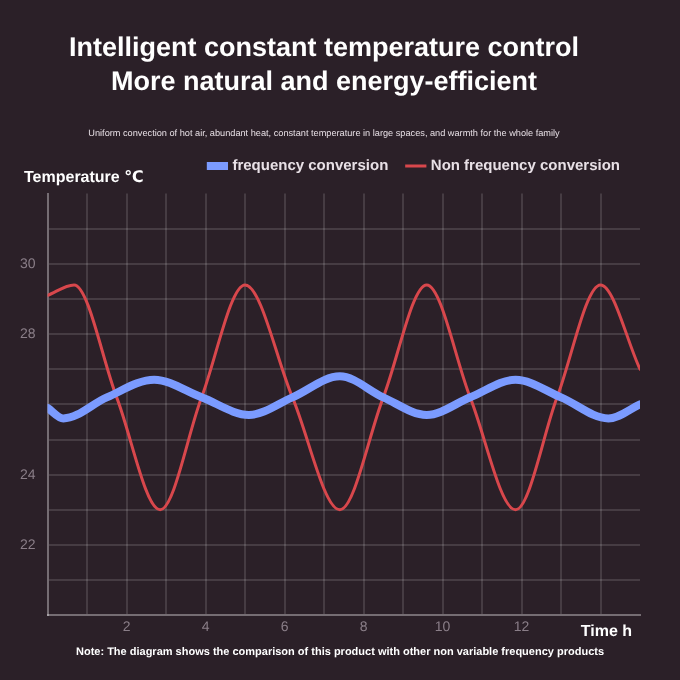 The width and height of the screenshot is (680, 680). What do you see at coordinates (324, 64) in the screenshot?
I see `chart-title: Intelligent constant temperature control More natural and energy-efficient` at bounding box center [324, 64].